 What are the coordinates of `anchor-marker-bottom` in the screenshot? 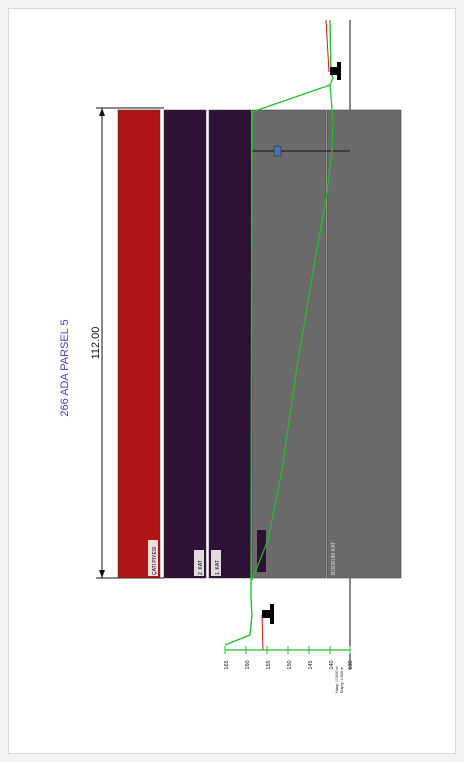 It's located at (268, 614).